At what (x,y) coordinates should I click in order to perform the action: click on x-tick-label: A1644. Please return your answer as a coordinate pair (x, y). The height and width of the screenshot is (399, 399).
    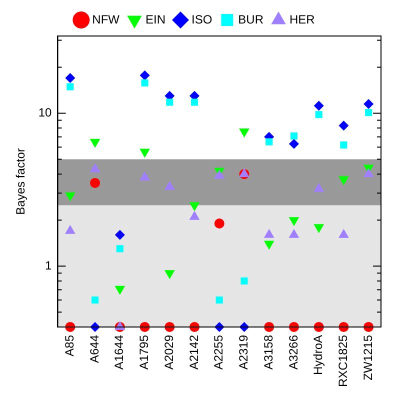
    Looking at the image, I should click on (119, 352).